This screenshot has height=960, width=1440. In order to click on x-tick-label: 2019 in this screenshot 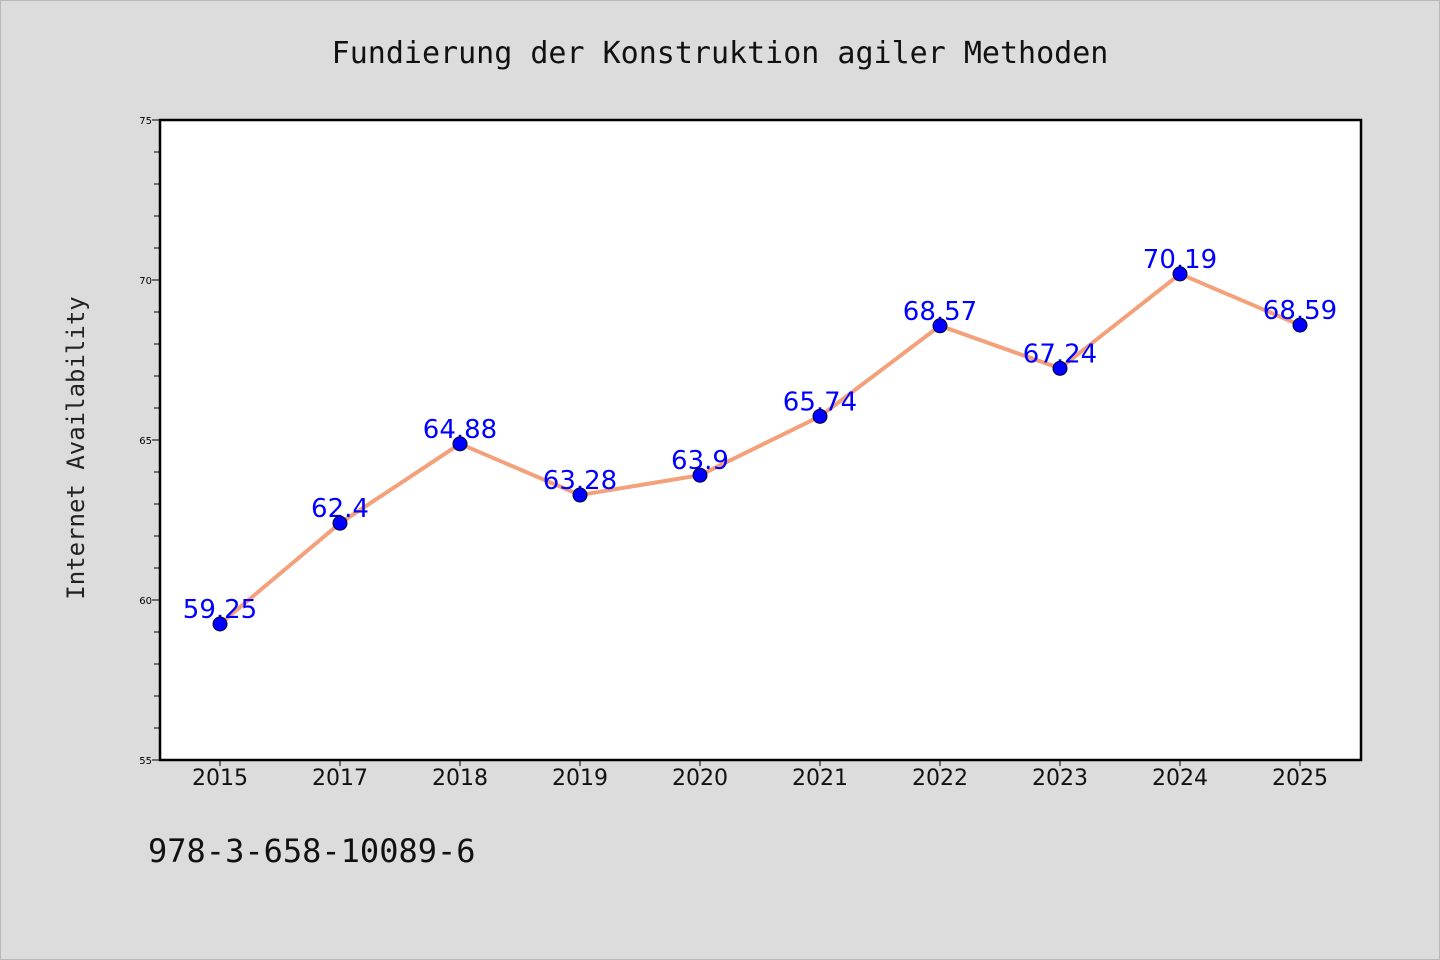, I will do `click(580, 778)`.